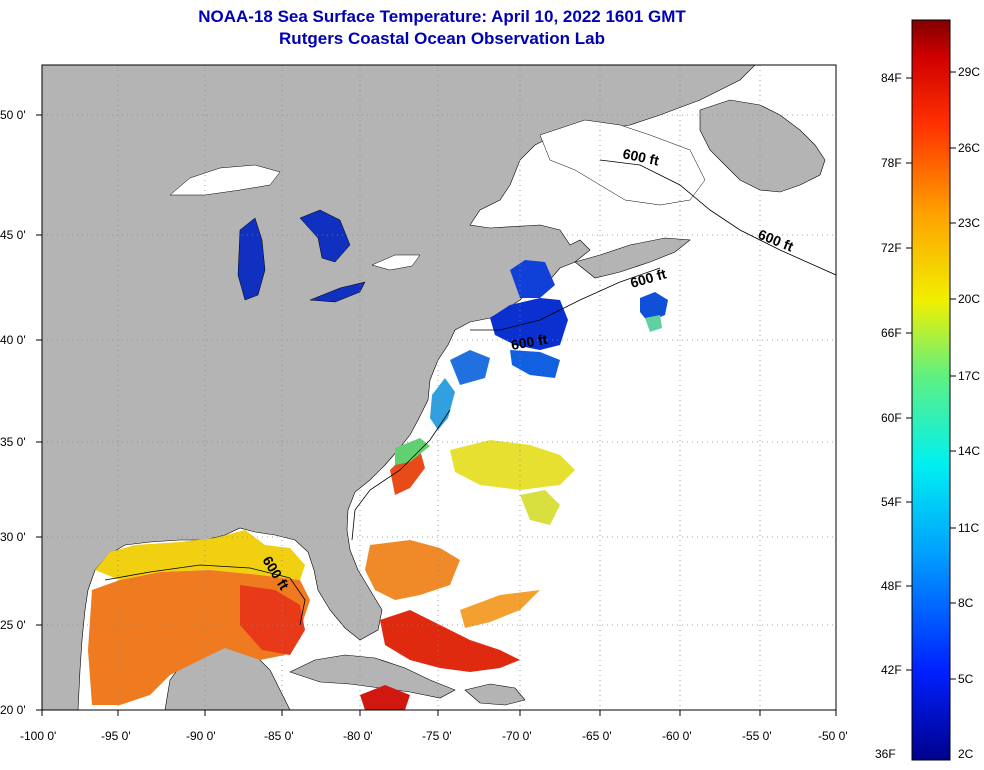 This screenshot has width=984, height=770. Describe the element at coordinates (762, 146) in the screenshot. I see `land-newfoundland` at that location.